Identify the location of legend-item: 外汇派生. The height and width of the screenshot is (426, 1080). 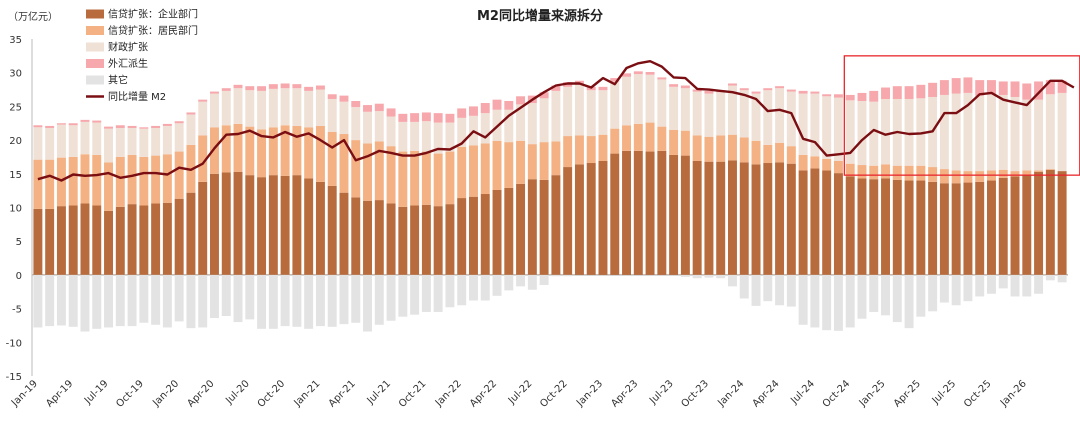
(117, 63).